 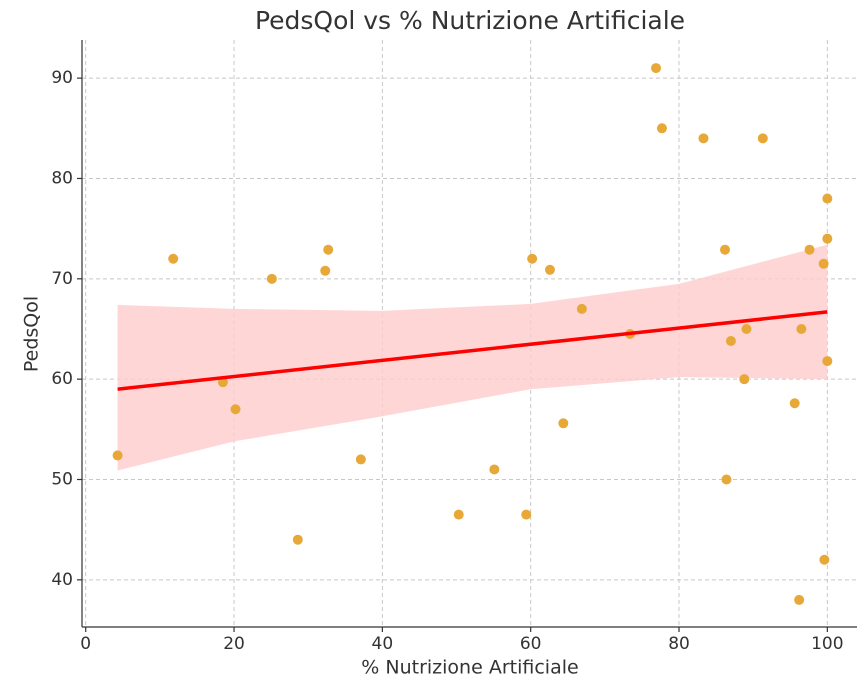 I want to click on regression-line, so click(x=472, y=350).